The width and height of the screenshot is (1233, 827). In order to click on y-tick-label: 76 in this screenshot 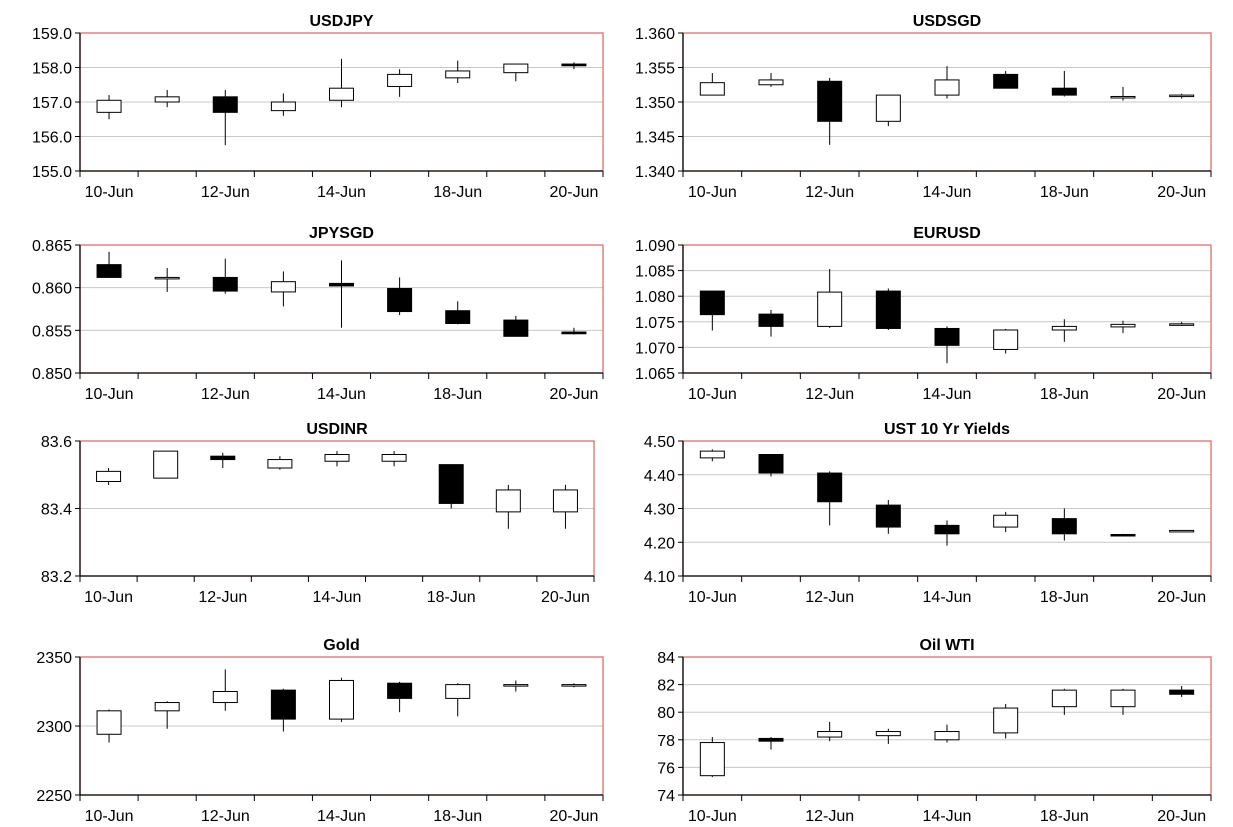, I will do `click(666, 768)`.